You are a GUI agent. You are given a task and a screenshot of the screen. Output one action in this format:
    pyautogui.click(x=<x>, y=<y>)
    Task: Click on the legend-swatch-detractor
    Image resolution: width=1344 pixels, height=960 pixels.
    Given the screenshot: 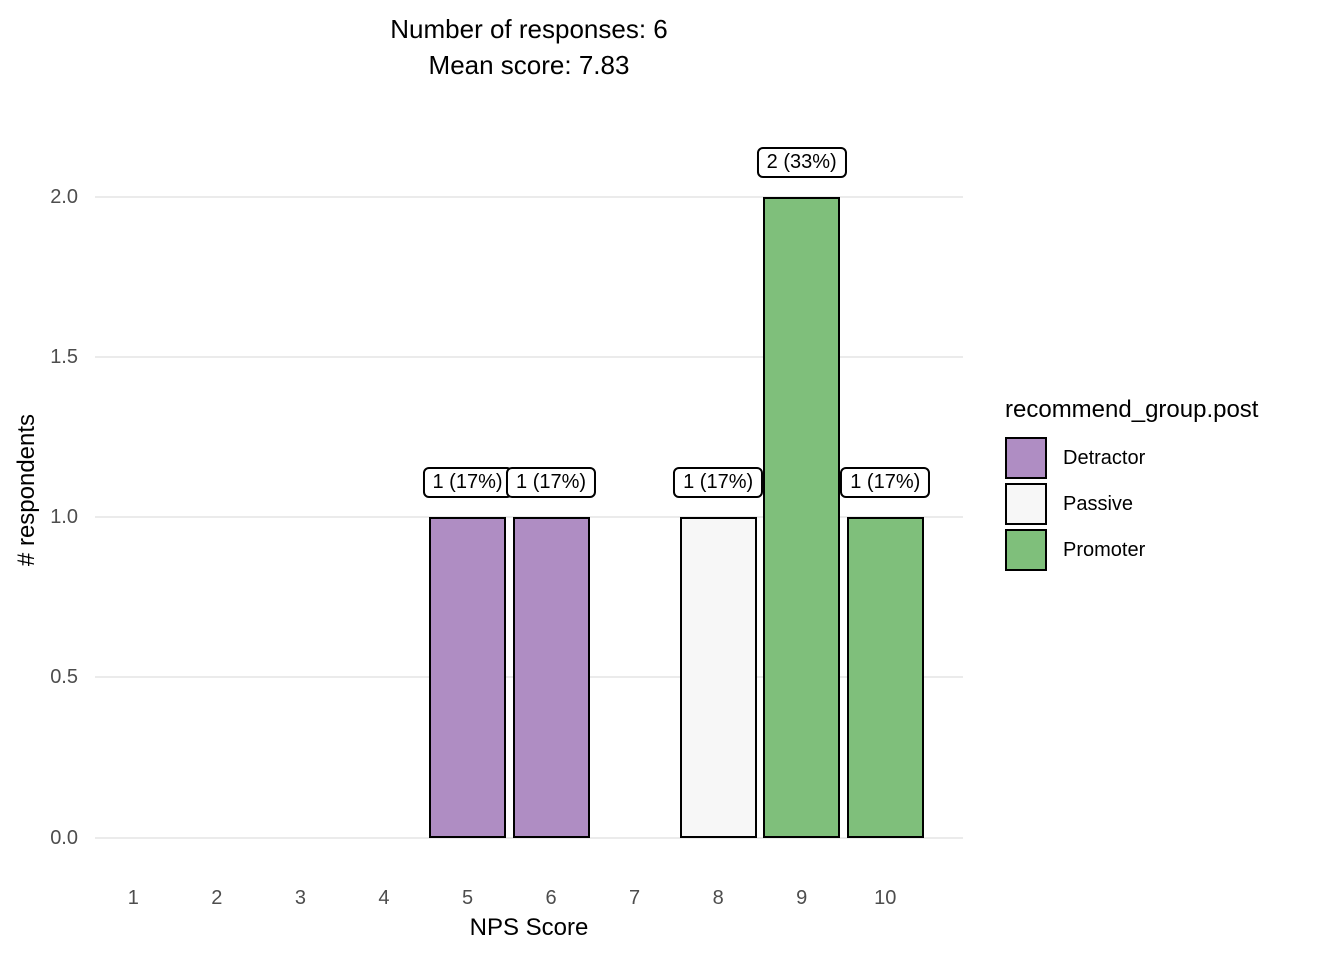 What is the action you would take?
    pyautogui.click(x=1026, y=458)
    